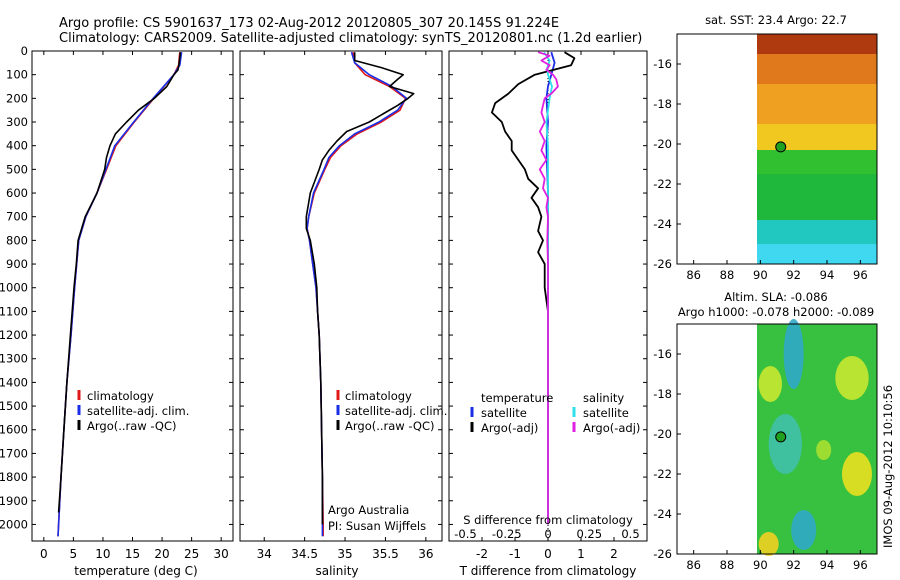 The width and height of the screenshot is (900, 580). I want to click on salinity-tick-label: 35, so click(344, 554).